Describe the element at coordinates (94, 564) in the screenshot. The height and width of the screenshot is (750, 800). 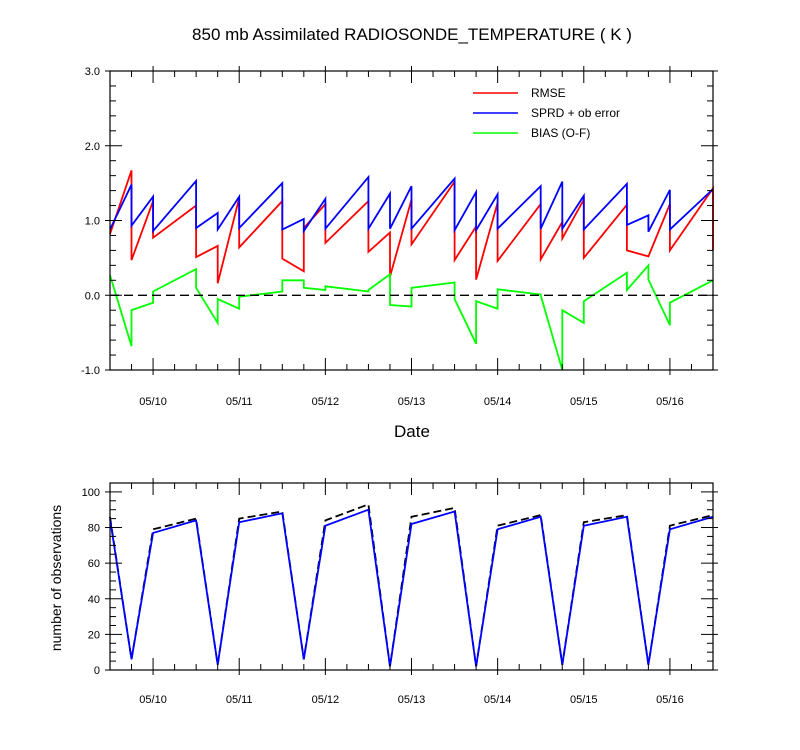
I see `y-tick-label: 60` at that location.